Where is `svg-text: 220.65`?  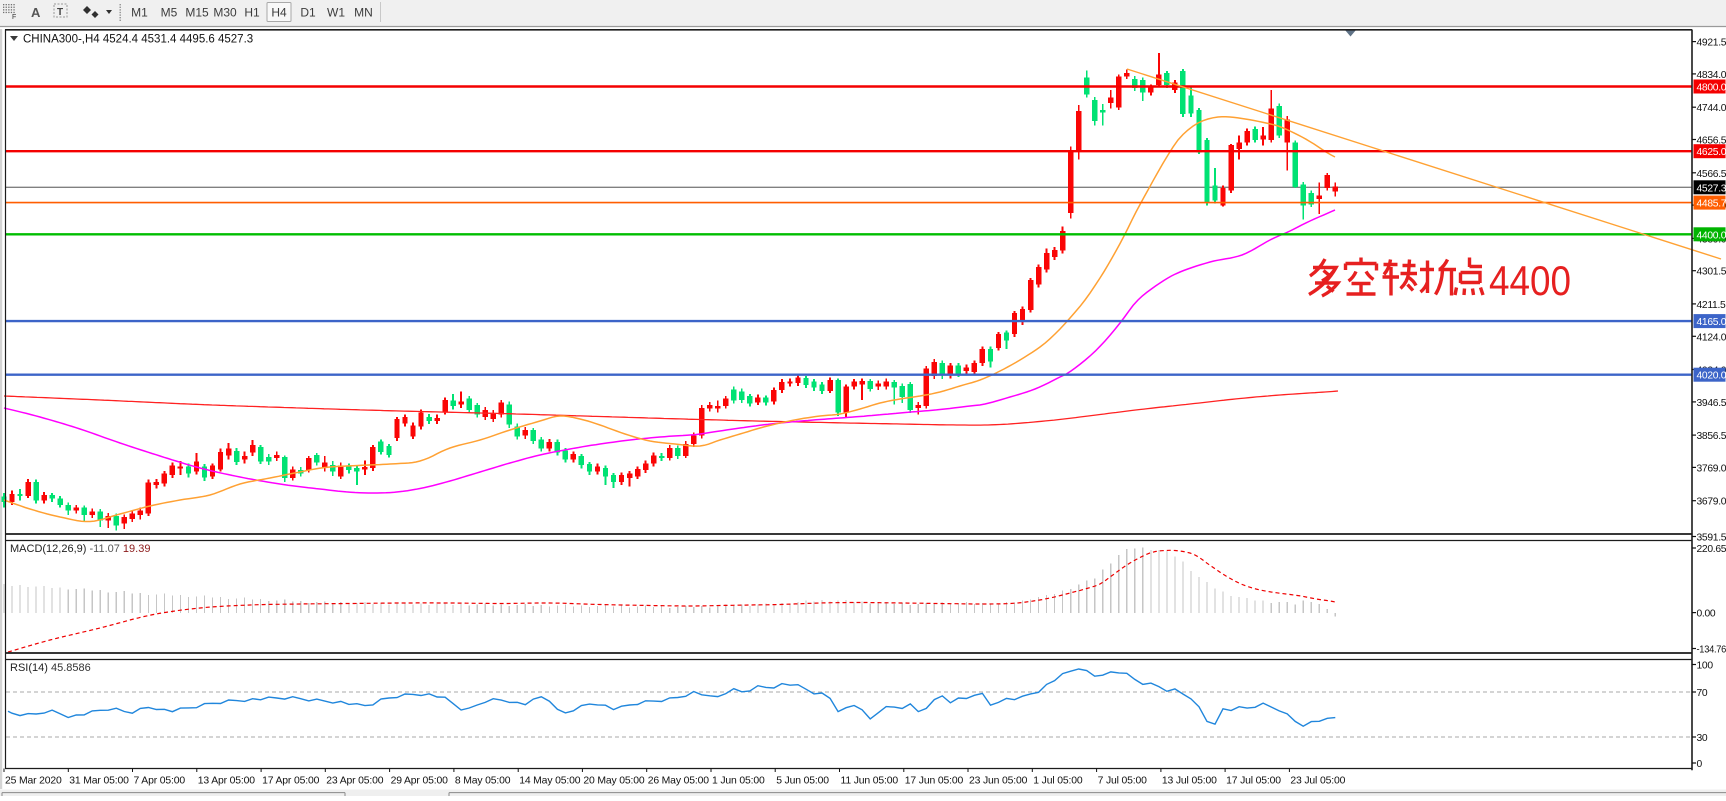 svg-text: 220.65 is located at coordinates (1711, 549).